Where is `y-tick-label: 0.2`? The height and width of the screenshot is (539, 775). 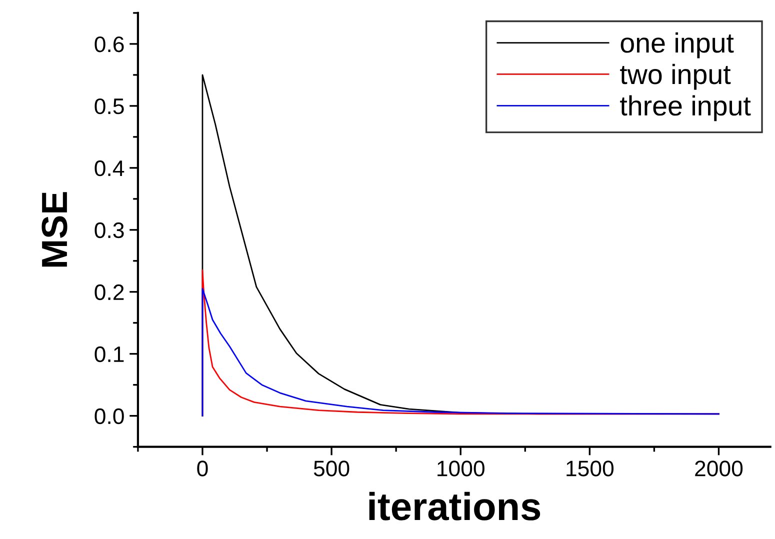 y-tick-label: 0.2 is located at coordinates (109, 292).